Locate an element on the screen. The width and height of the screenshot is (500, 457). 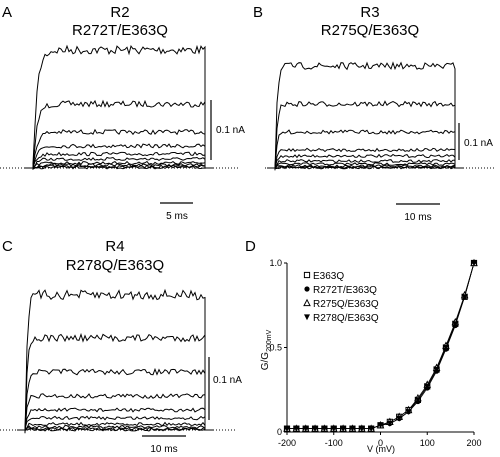
panel-a-title-line1: R2 is located at coordinates (119, 12).